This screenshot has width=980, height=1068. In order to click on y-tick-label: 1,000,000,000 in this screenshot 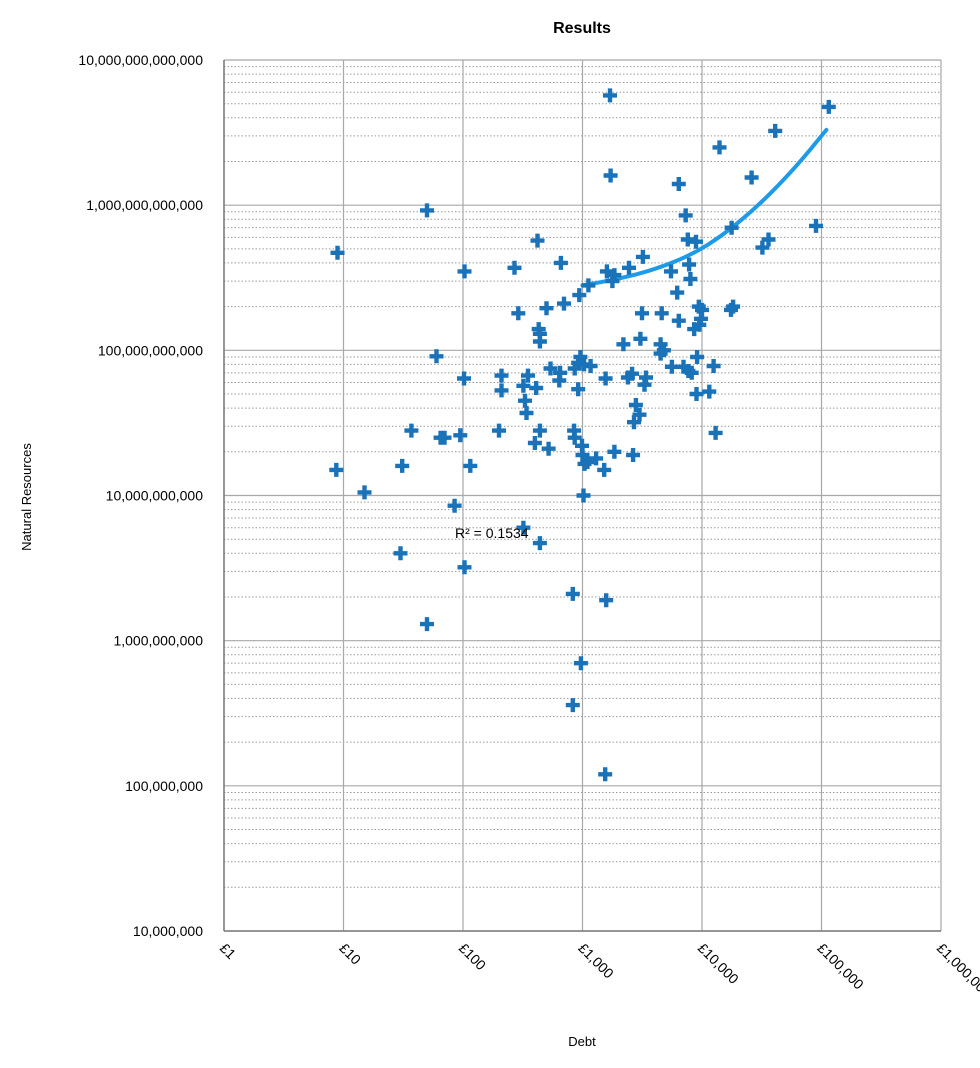, I will do `click(158, 641)`.